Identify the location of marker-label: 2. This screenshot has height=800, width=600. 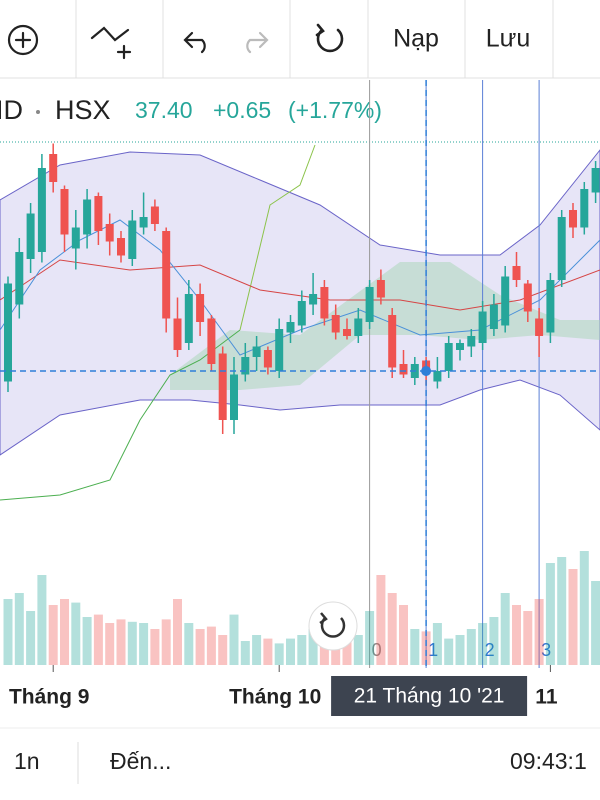
(490, 650).